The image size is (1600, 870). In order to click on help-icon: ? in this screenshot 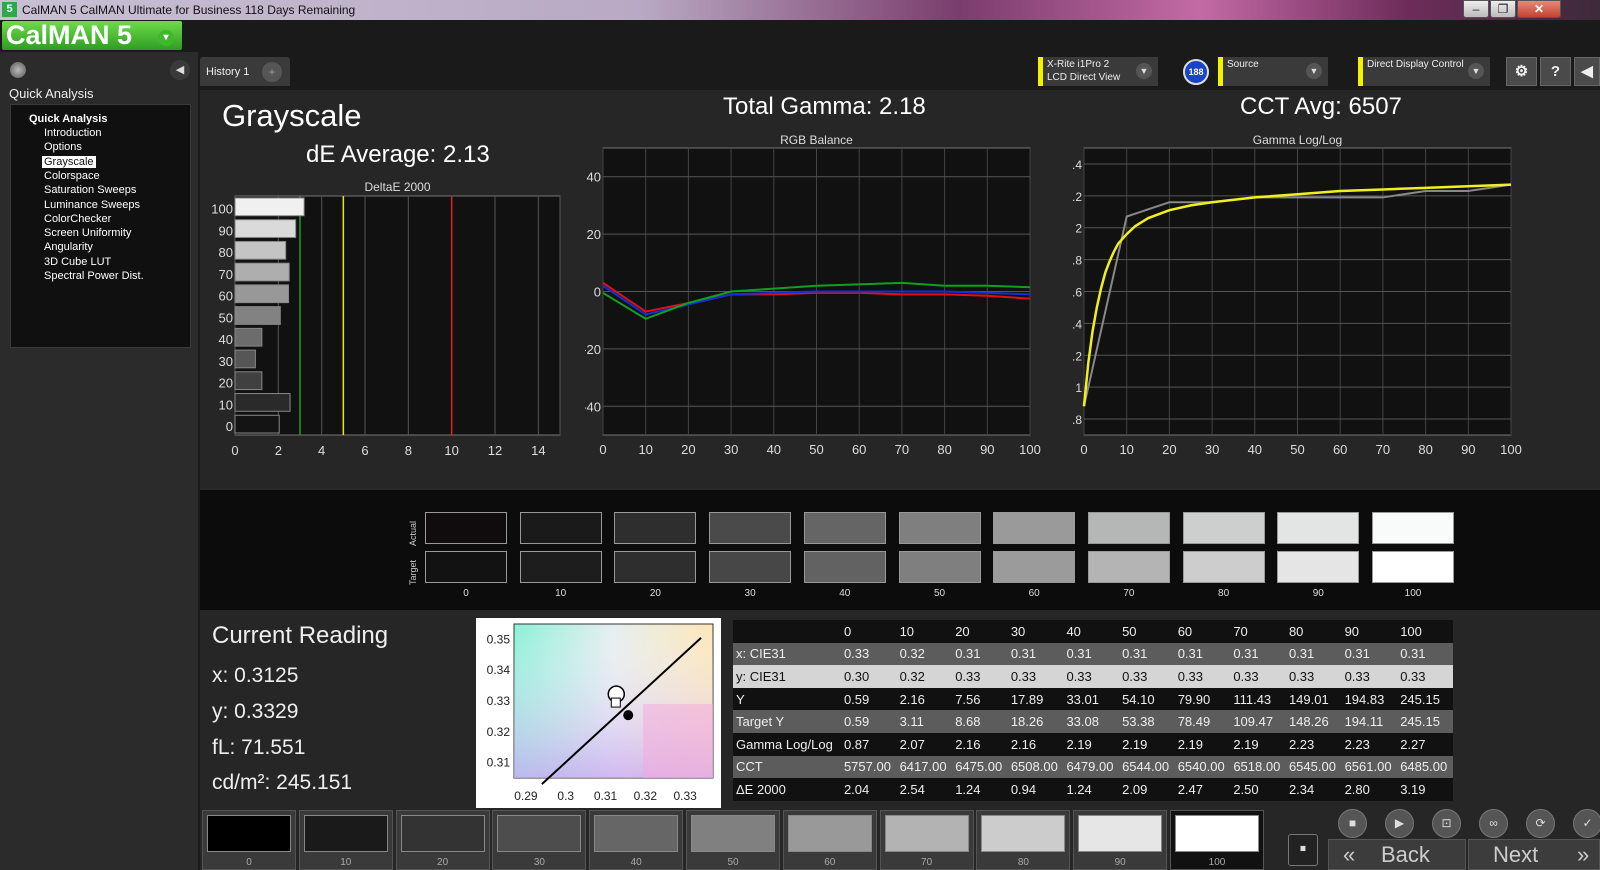, I will do `click(1555, 71)`.